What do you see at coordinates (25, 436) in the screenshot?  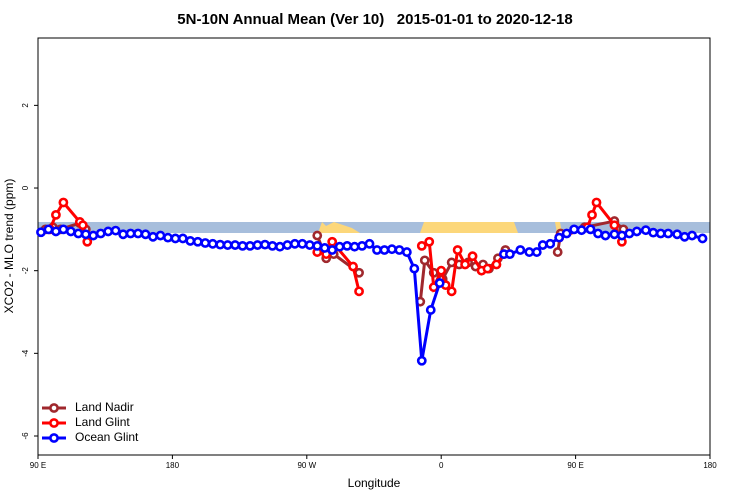 I see `y-tick-label: -6` at bounding box center [25, 436].